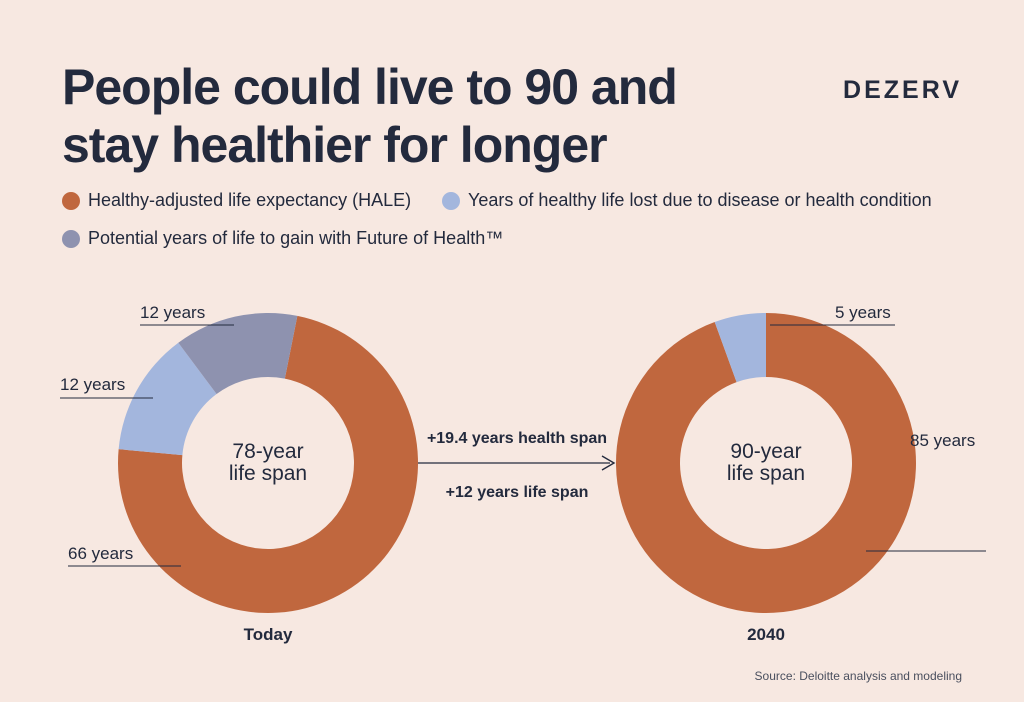 This screenshot has width=1024, height=702. What do you see at coordinates (608, 463) in the screenshot?
I see `transition-arrow-head` at bounding box center [608, 463].